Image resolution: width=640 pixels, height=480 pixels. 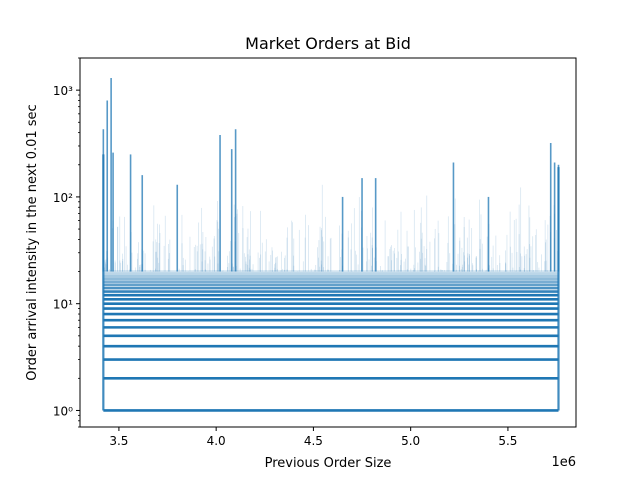 What do you see at coordinates (63, 411) in the screenshot?
I see `y-tick-label: 10⁰` at bounding box center [63, 411].